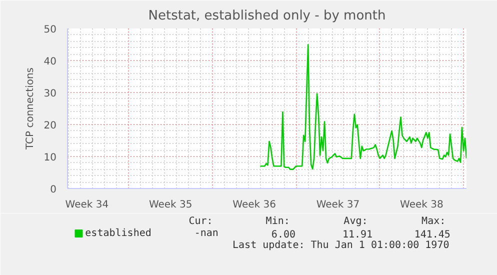  Describe the element at coordinates (338, 205) in the screenshot. I see `x-tick-label: Week 37` at that location.